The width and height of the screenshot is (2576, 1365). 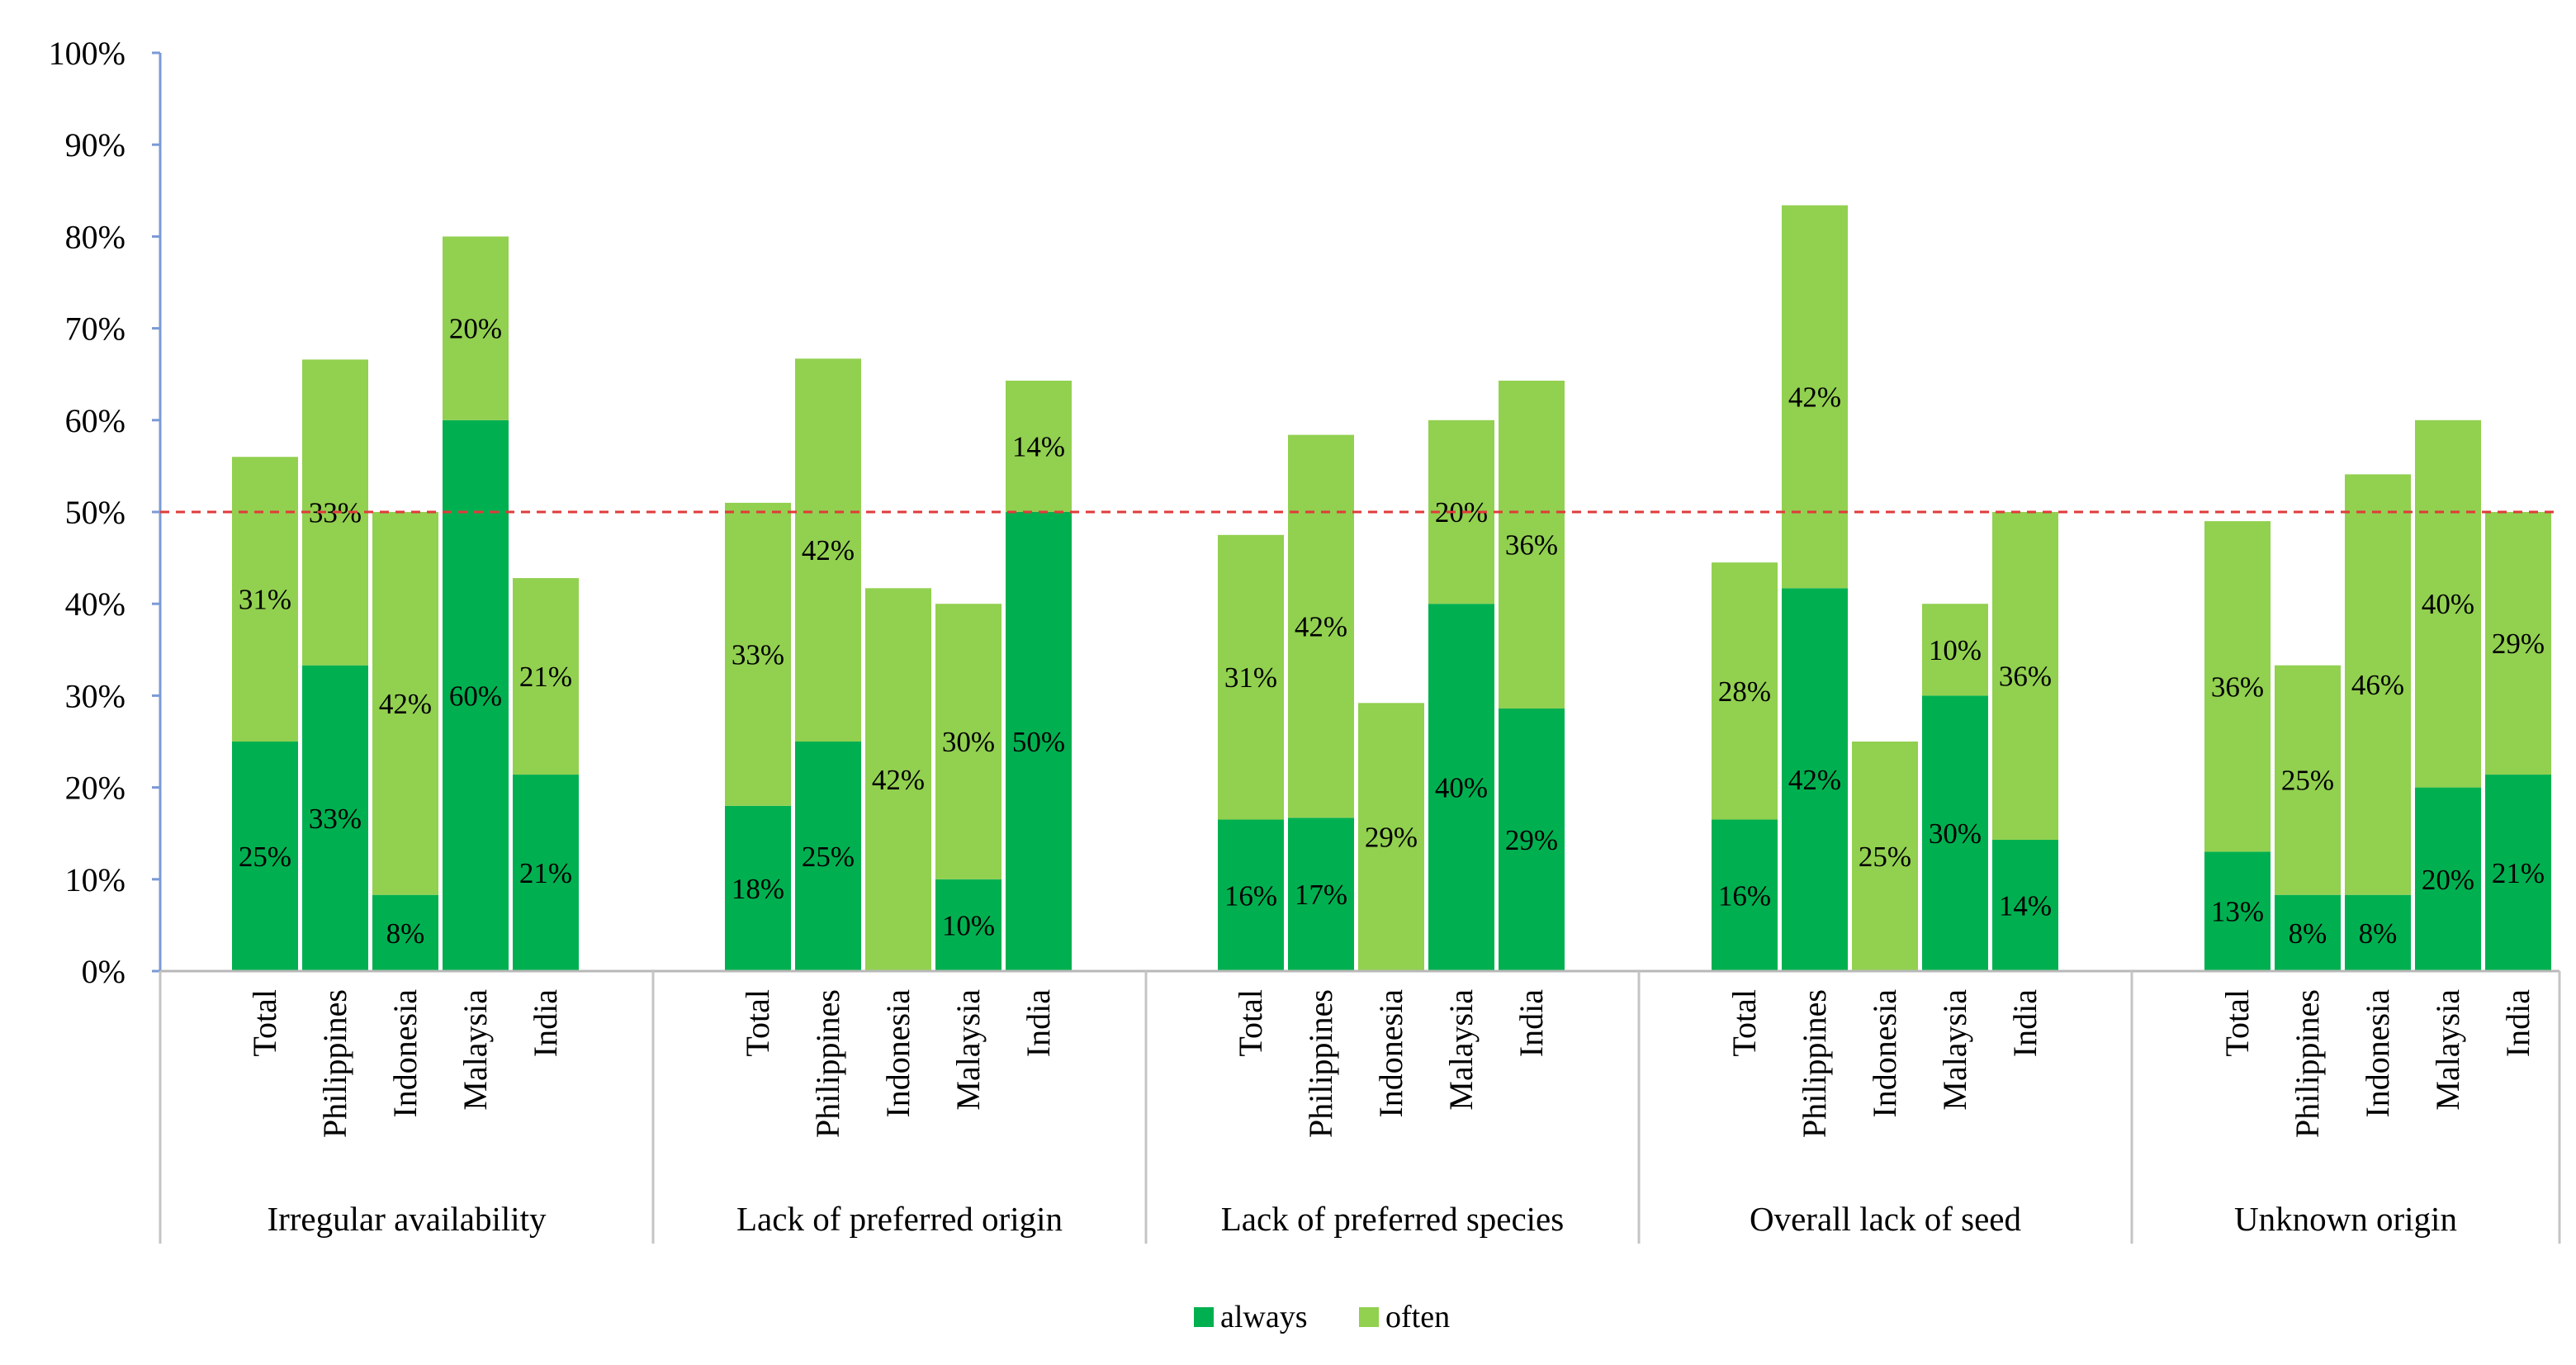 What do you see at coordinates (1955, 834) in the screenshot?
I see `data-label-always: 30%` at bounding box center [1955, 834].